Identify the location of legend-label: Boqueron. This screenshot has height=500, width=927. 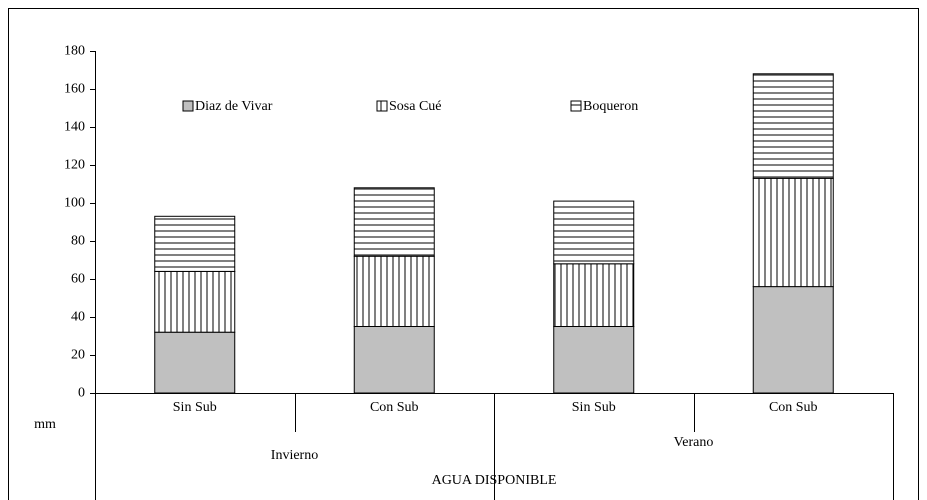
(610, 106).